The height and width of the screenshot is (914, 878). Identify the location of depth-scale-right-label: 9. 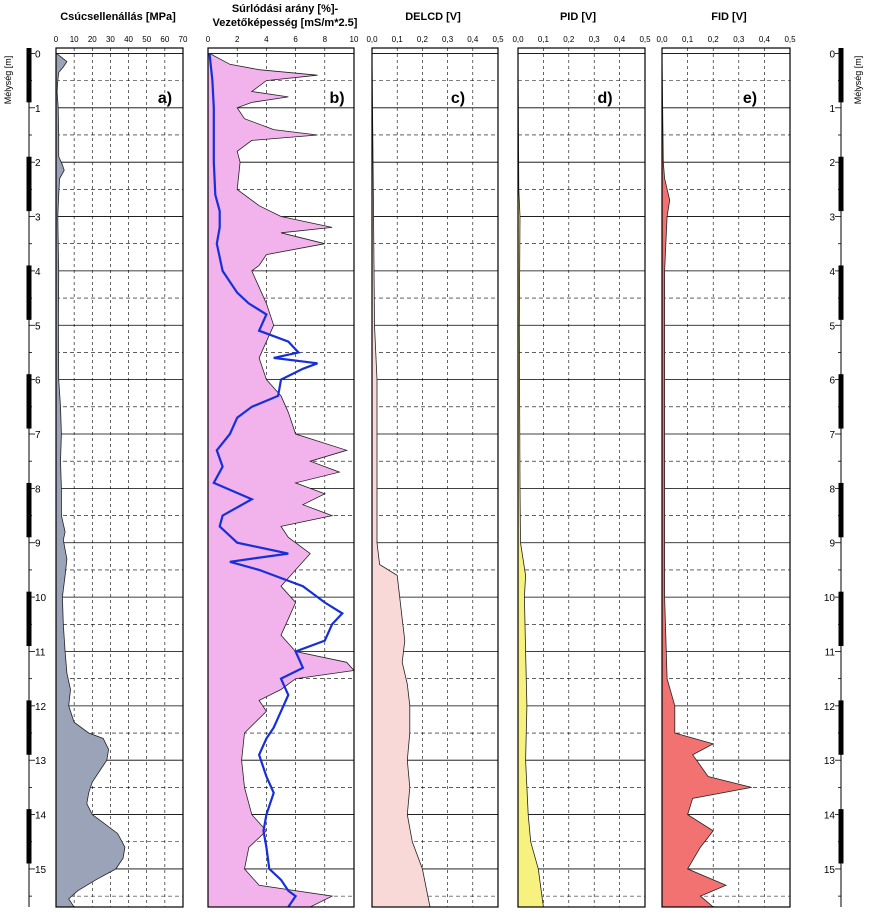
(832, 544).